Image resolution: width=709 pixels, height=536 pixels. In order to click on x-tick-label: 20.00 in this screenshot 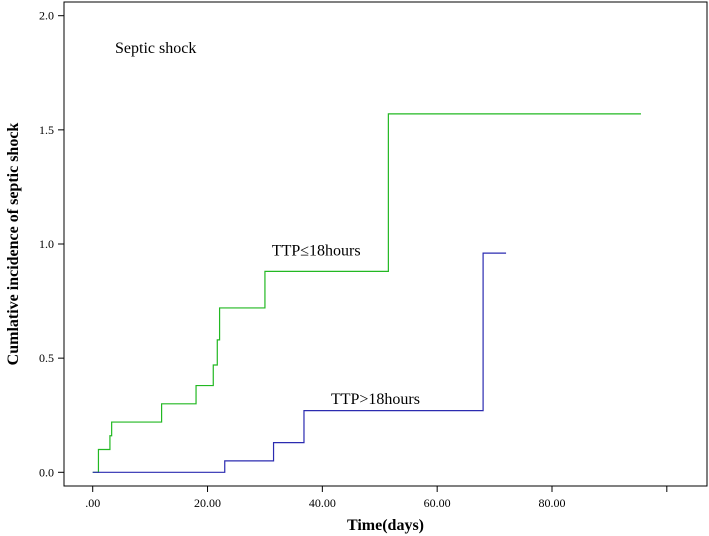, I will do `click(207, 503)`.